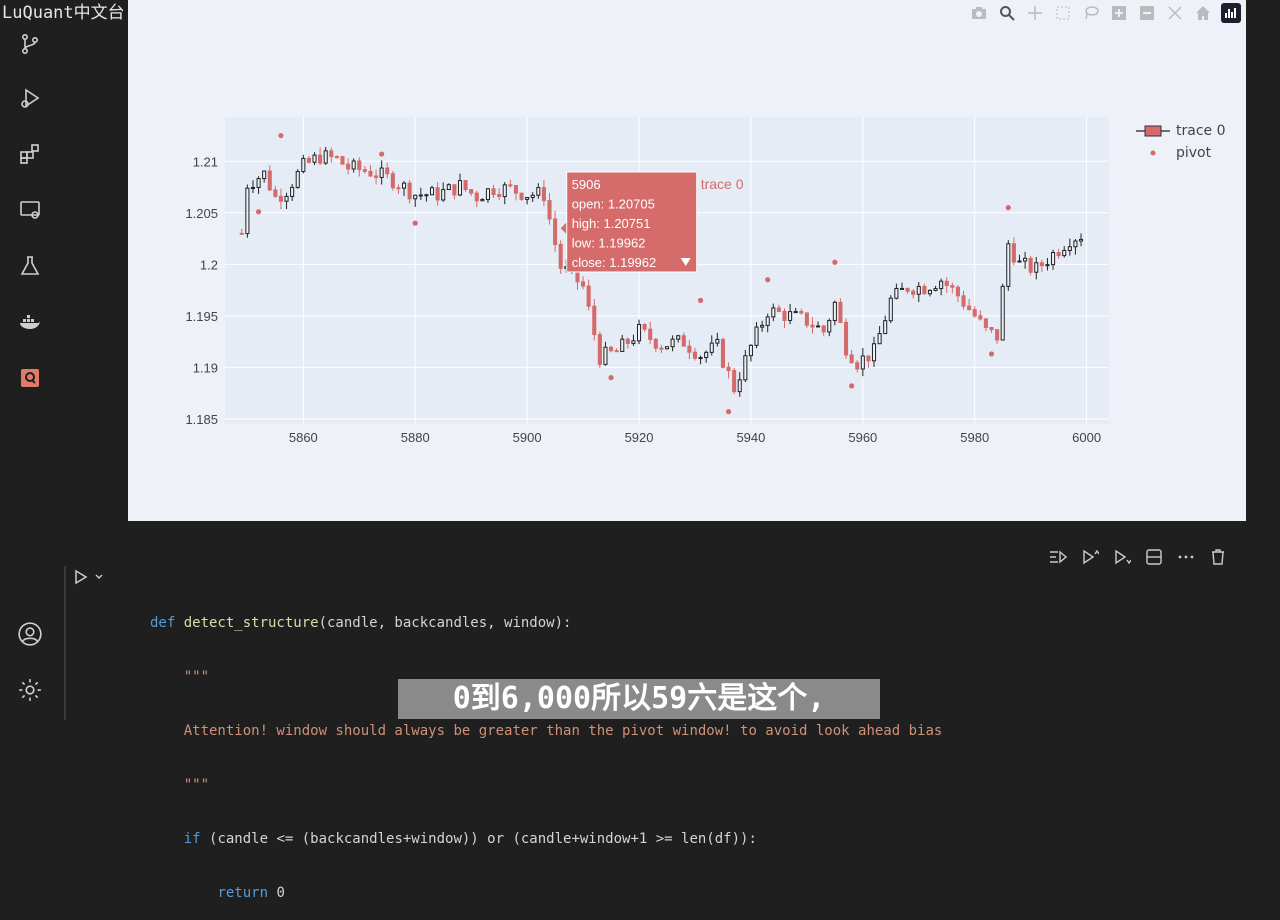 The image size is (1280, 920). Describe the element at coordinates (1091, 13) in the screenshot. I see `lasso-icon` at that location.